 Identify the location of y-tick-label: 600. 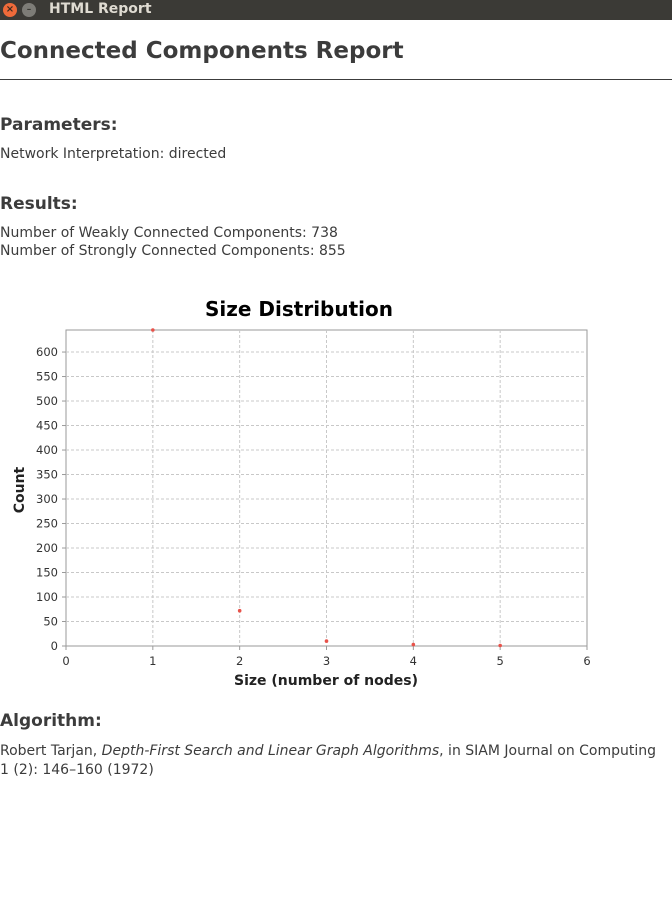
(47, 352).